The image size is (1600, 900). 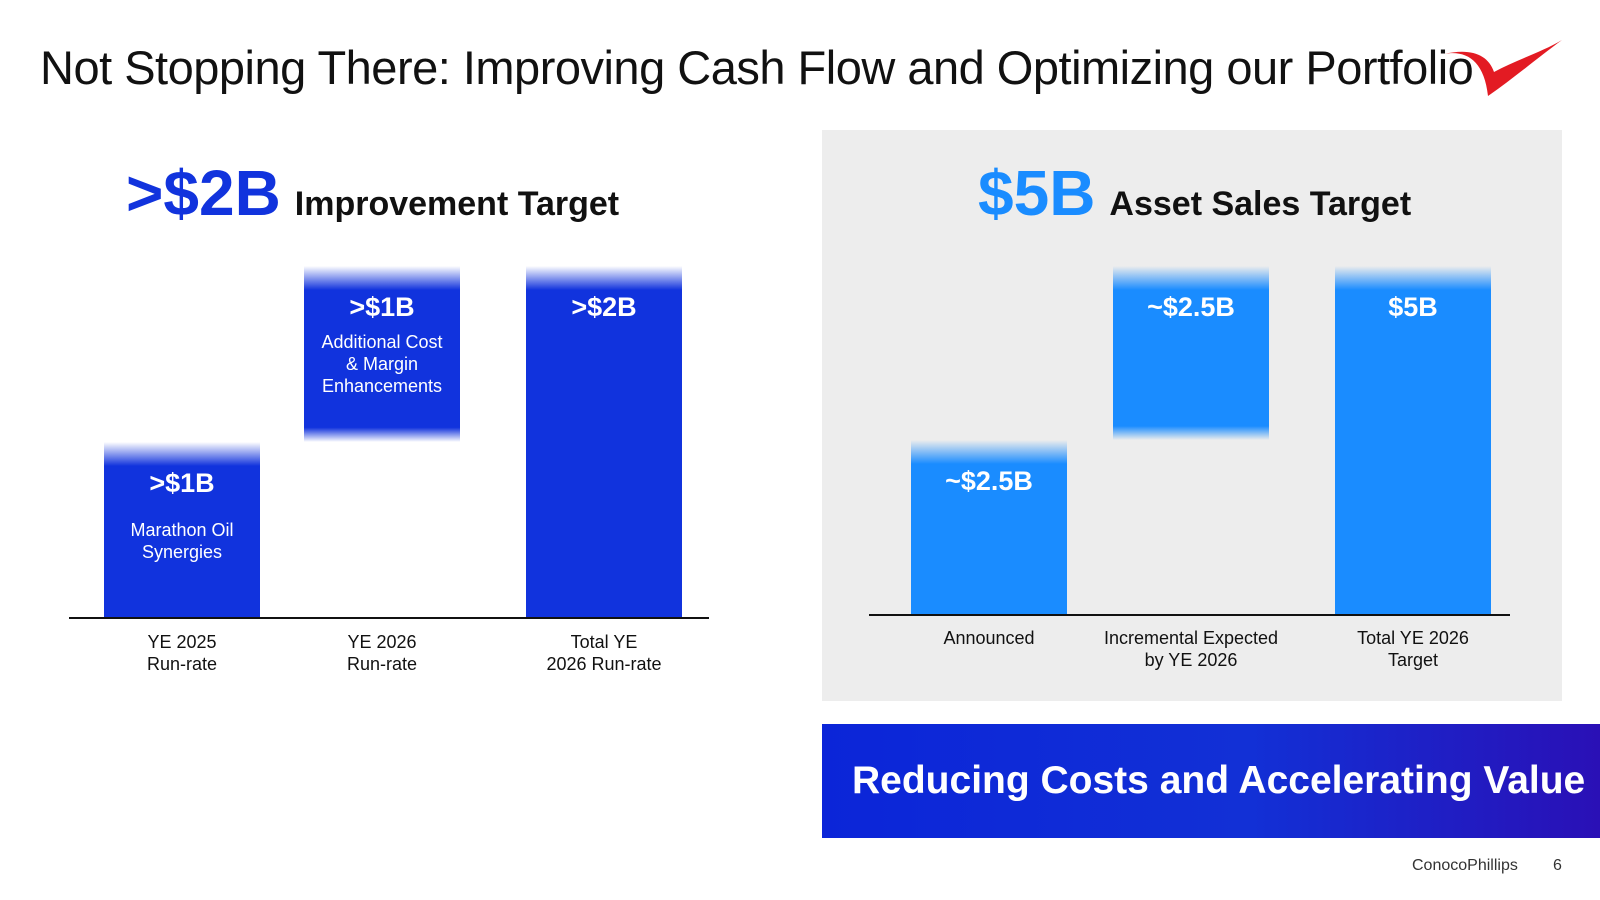 What do you see at coordinates (1503, 68) in the screenshot?
I see `company-logo-icon` at bounding box center [1503, 68].